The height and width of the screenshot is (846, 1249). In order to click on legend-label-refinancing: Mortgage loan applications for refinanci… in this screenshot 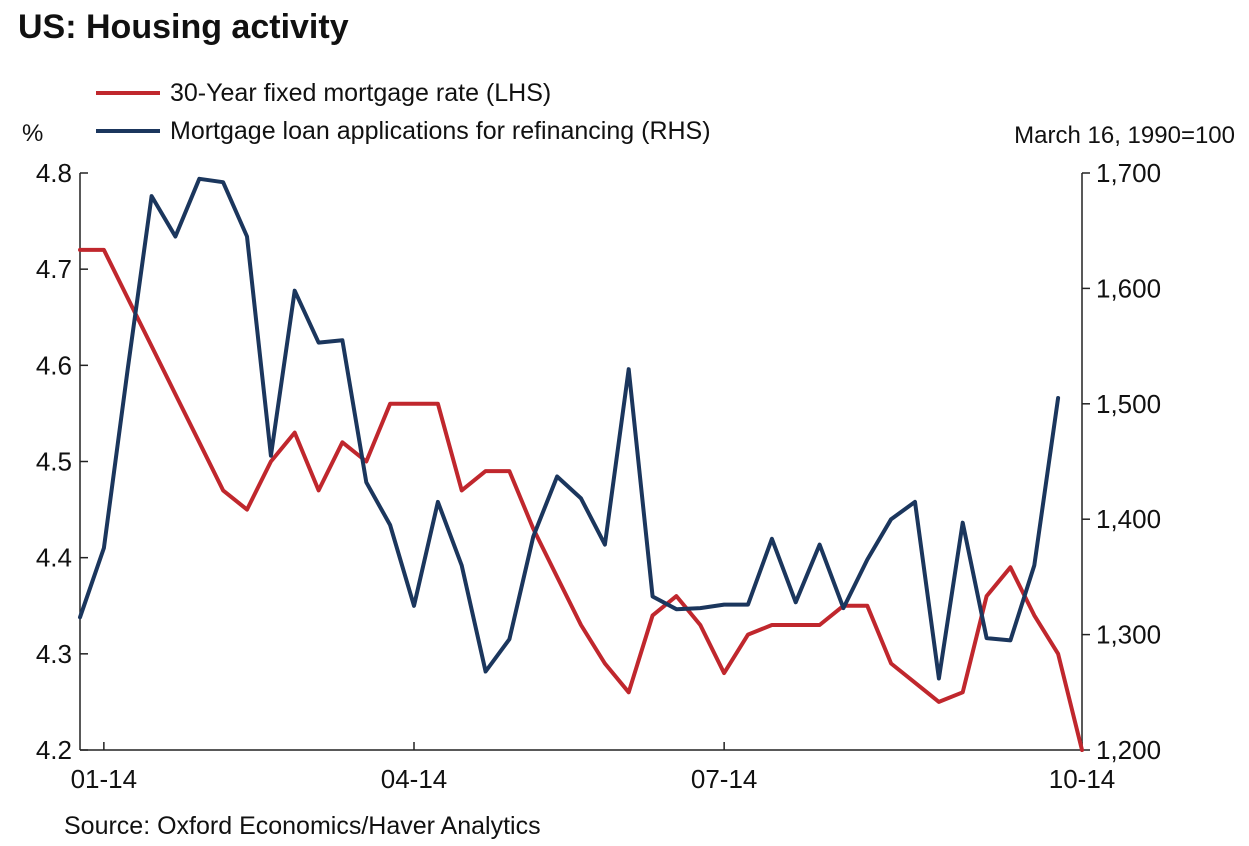, I will do `click(440, 130)`.